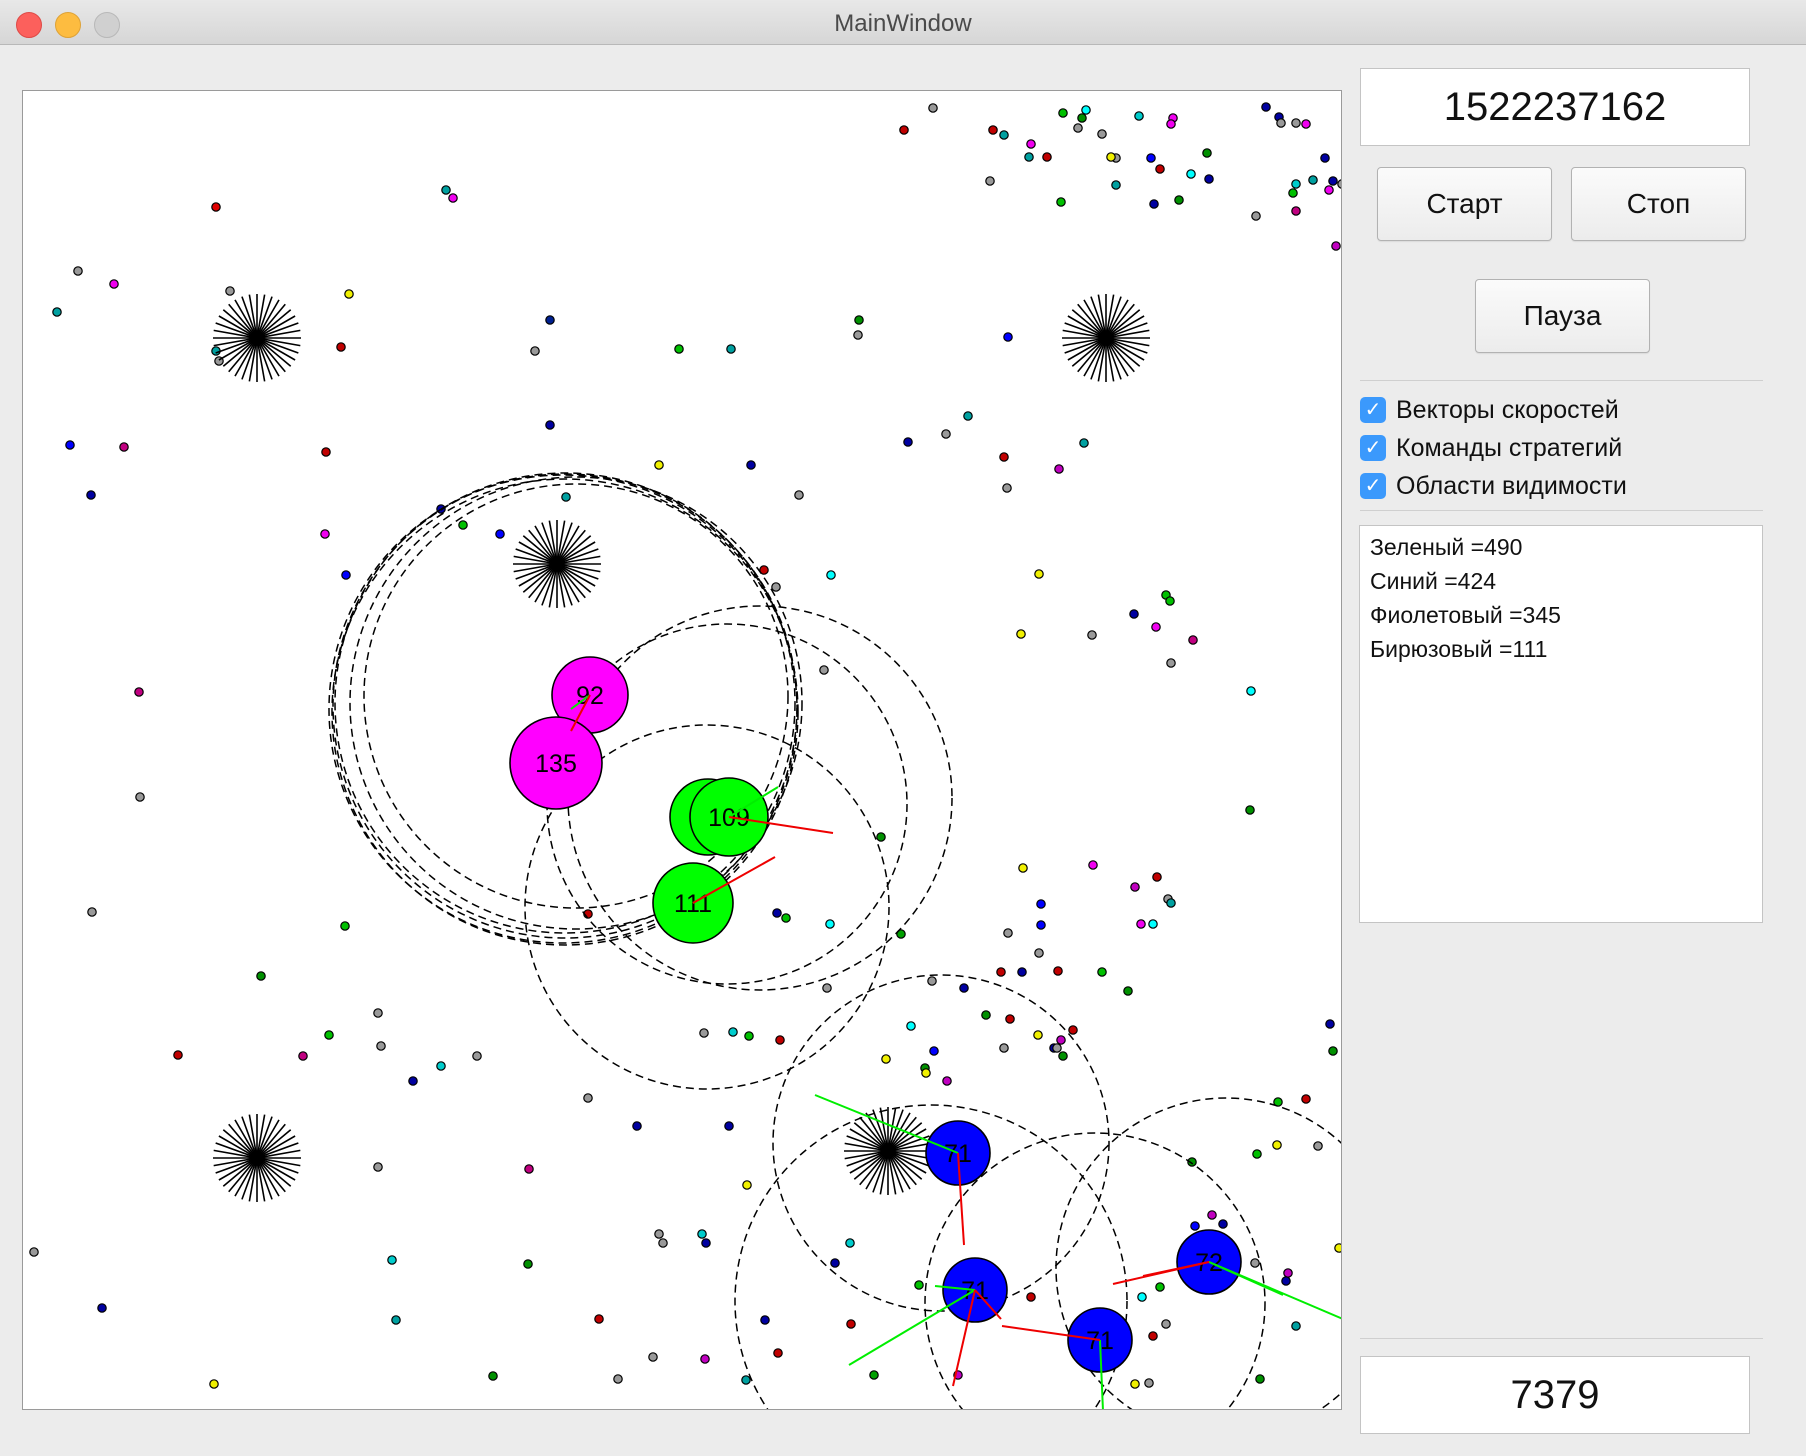  Describe the element at coordinates (68, 25) in the screenshot. I see `minimize-button` at that location.